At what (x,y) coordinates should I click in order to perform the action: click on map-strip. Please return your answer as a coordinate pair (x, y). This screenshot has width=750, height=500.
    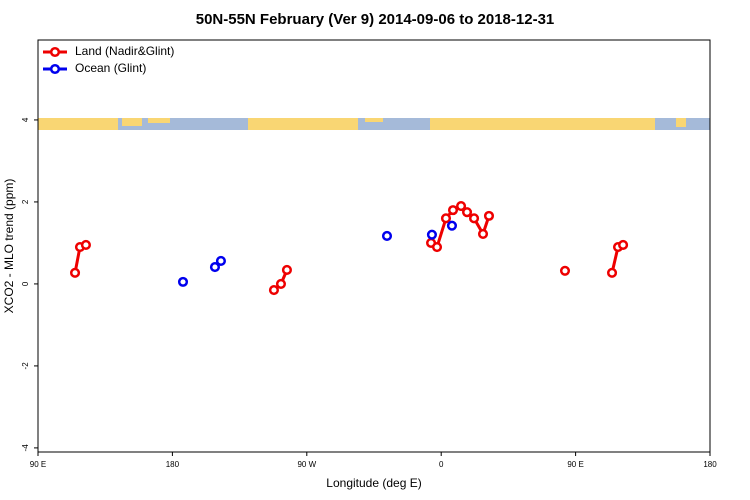
    Looking at the image, I should click on (374, 124).